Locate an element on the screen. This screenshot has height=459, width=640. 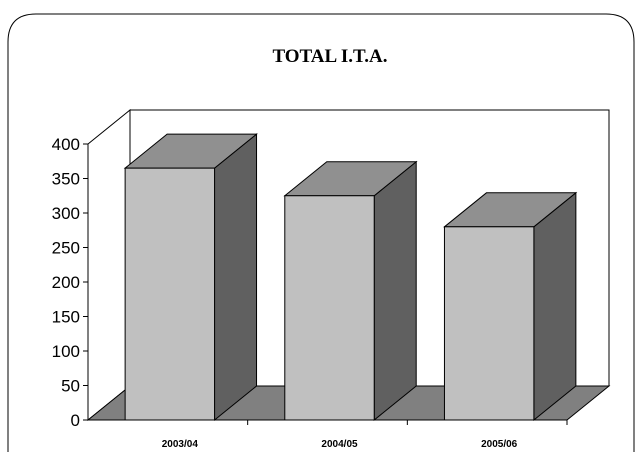
y-tick-label-0: 0 is located at coordinates (75, 420).